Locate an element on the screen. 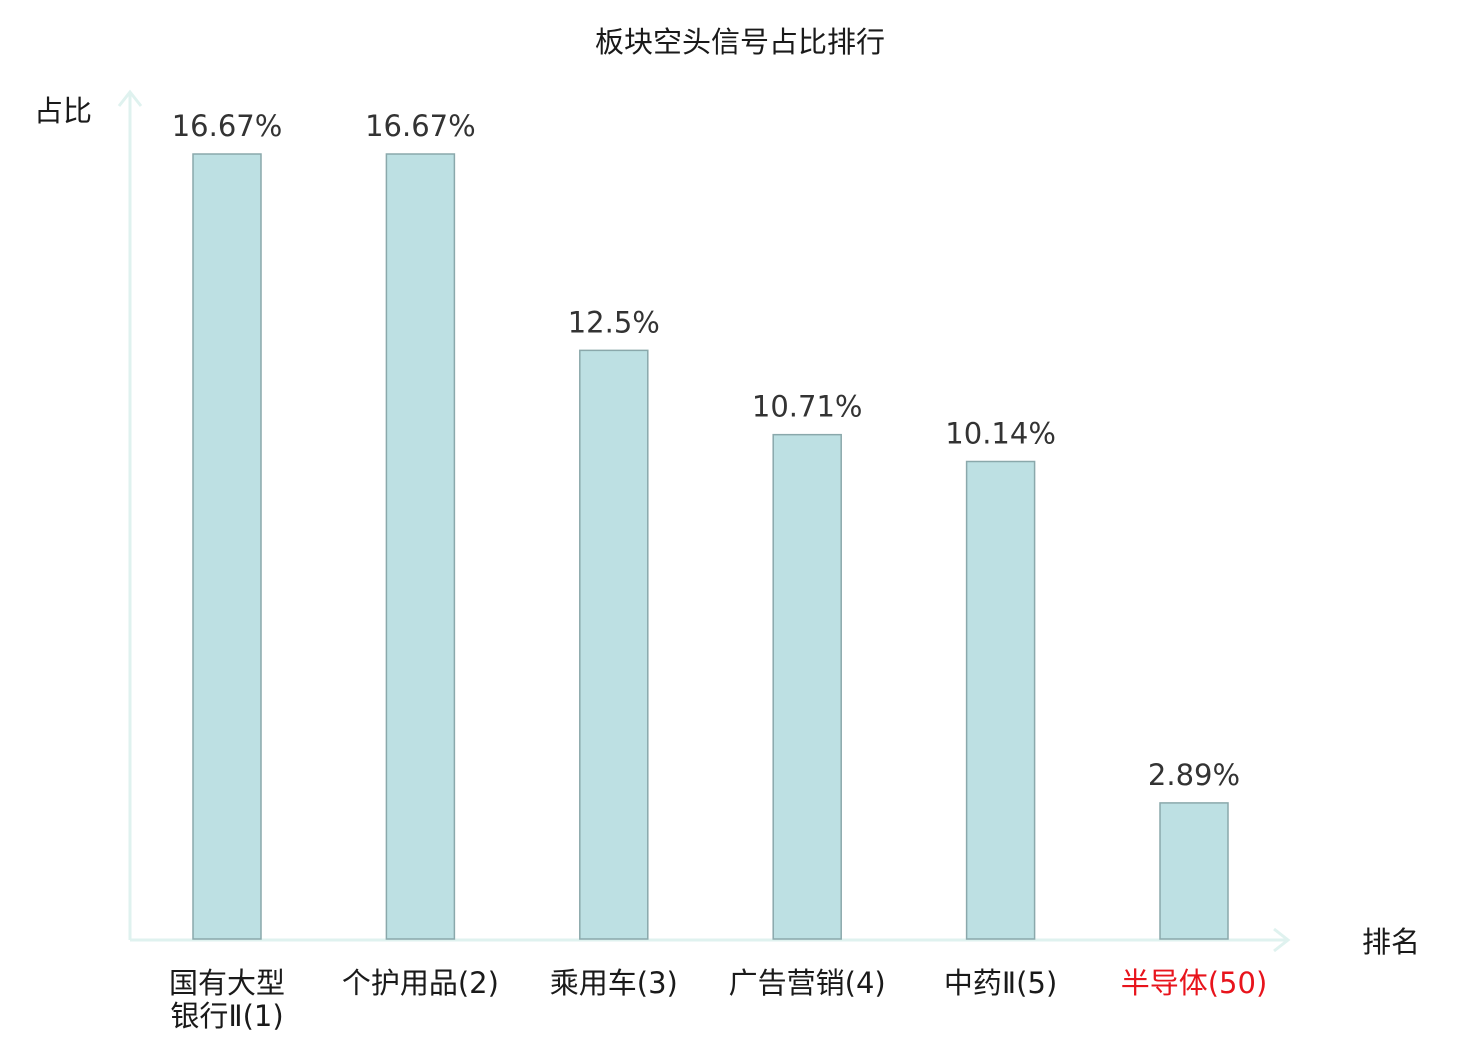 The height and width of the screenshot is (1040, 1480). bar-value-label: 10.71% is located at coordinates (807, 407).